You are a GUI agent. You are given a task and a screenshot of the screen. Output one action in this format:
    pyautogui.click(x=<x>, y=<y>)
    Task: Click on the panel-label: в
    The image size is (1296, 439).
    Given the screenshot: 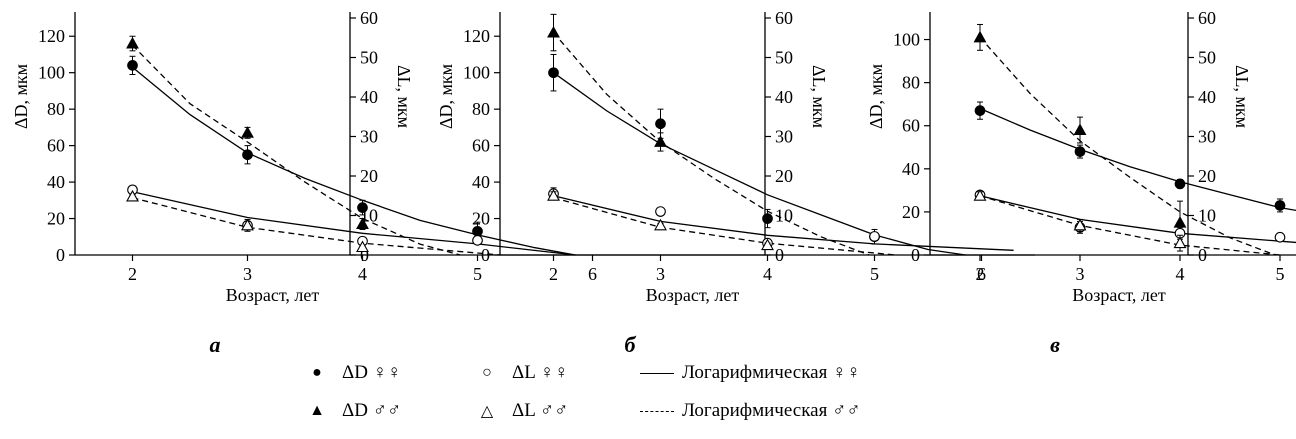 What is the action you would take?
    pyautogui.click(x=1055, y=344)
    